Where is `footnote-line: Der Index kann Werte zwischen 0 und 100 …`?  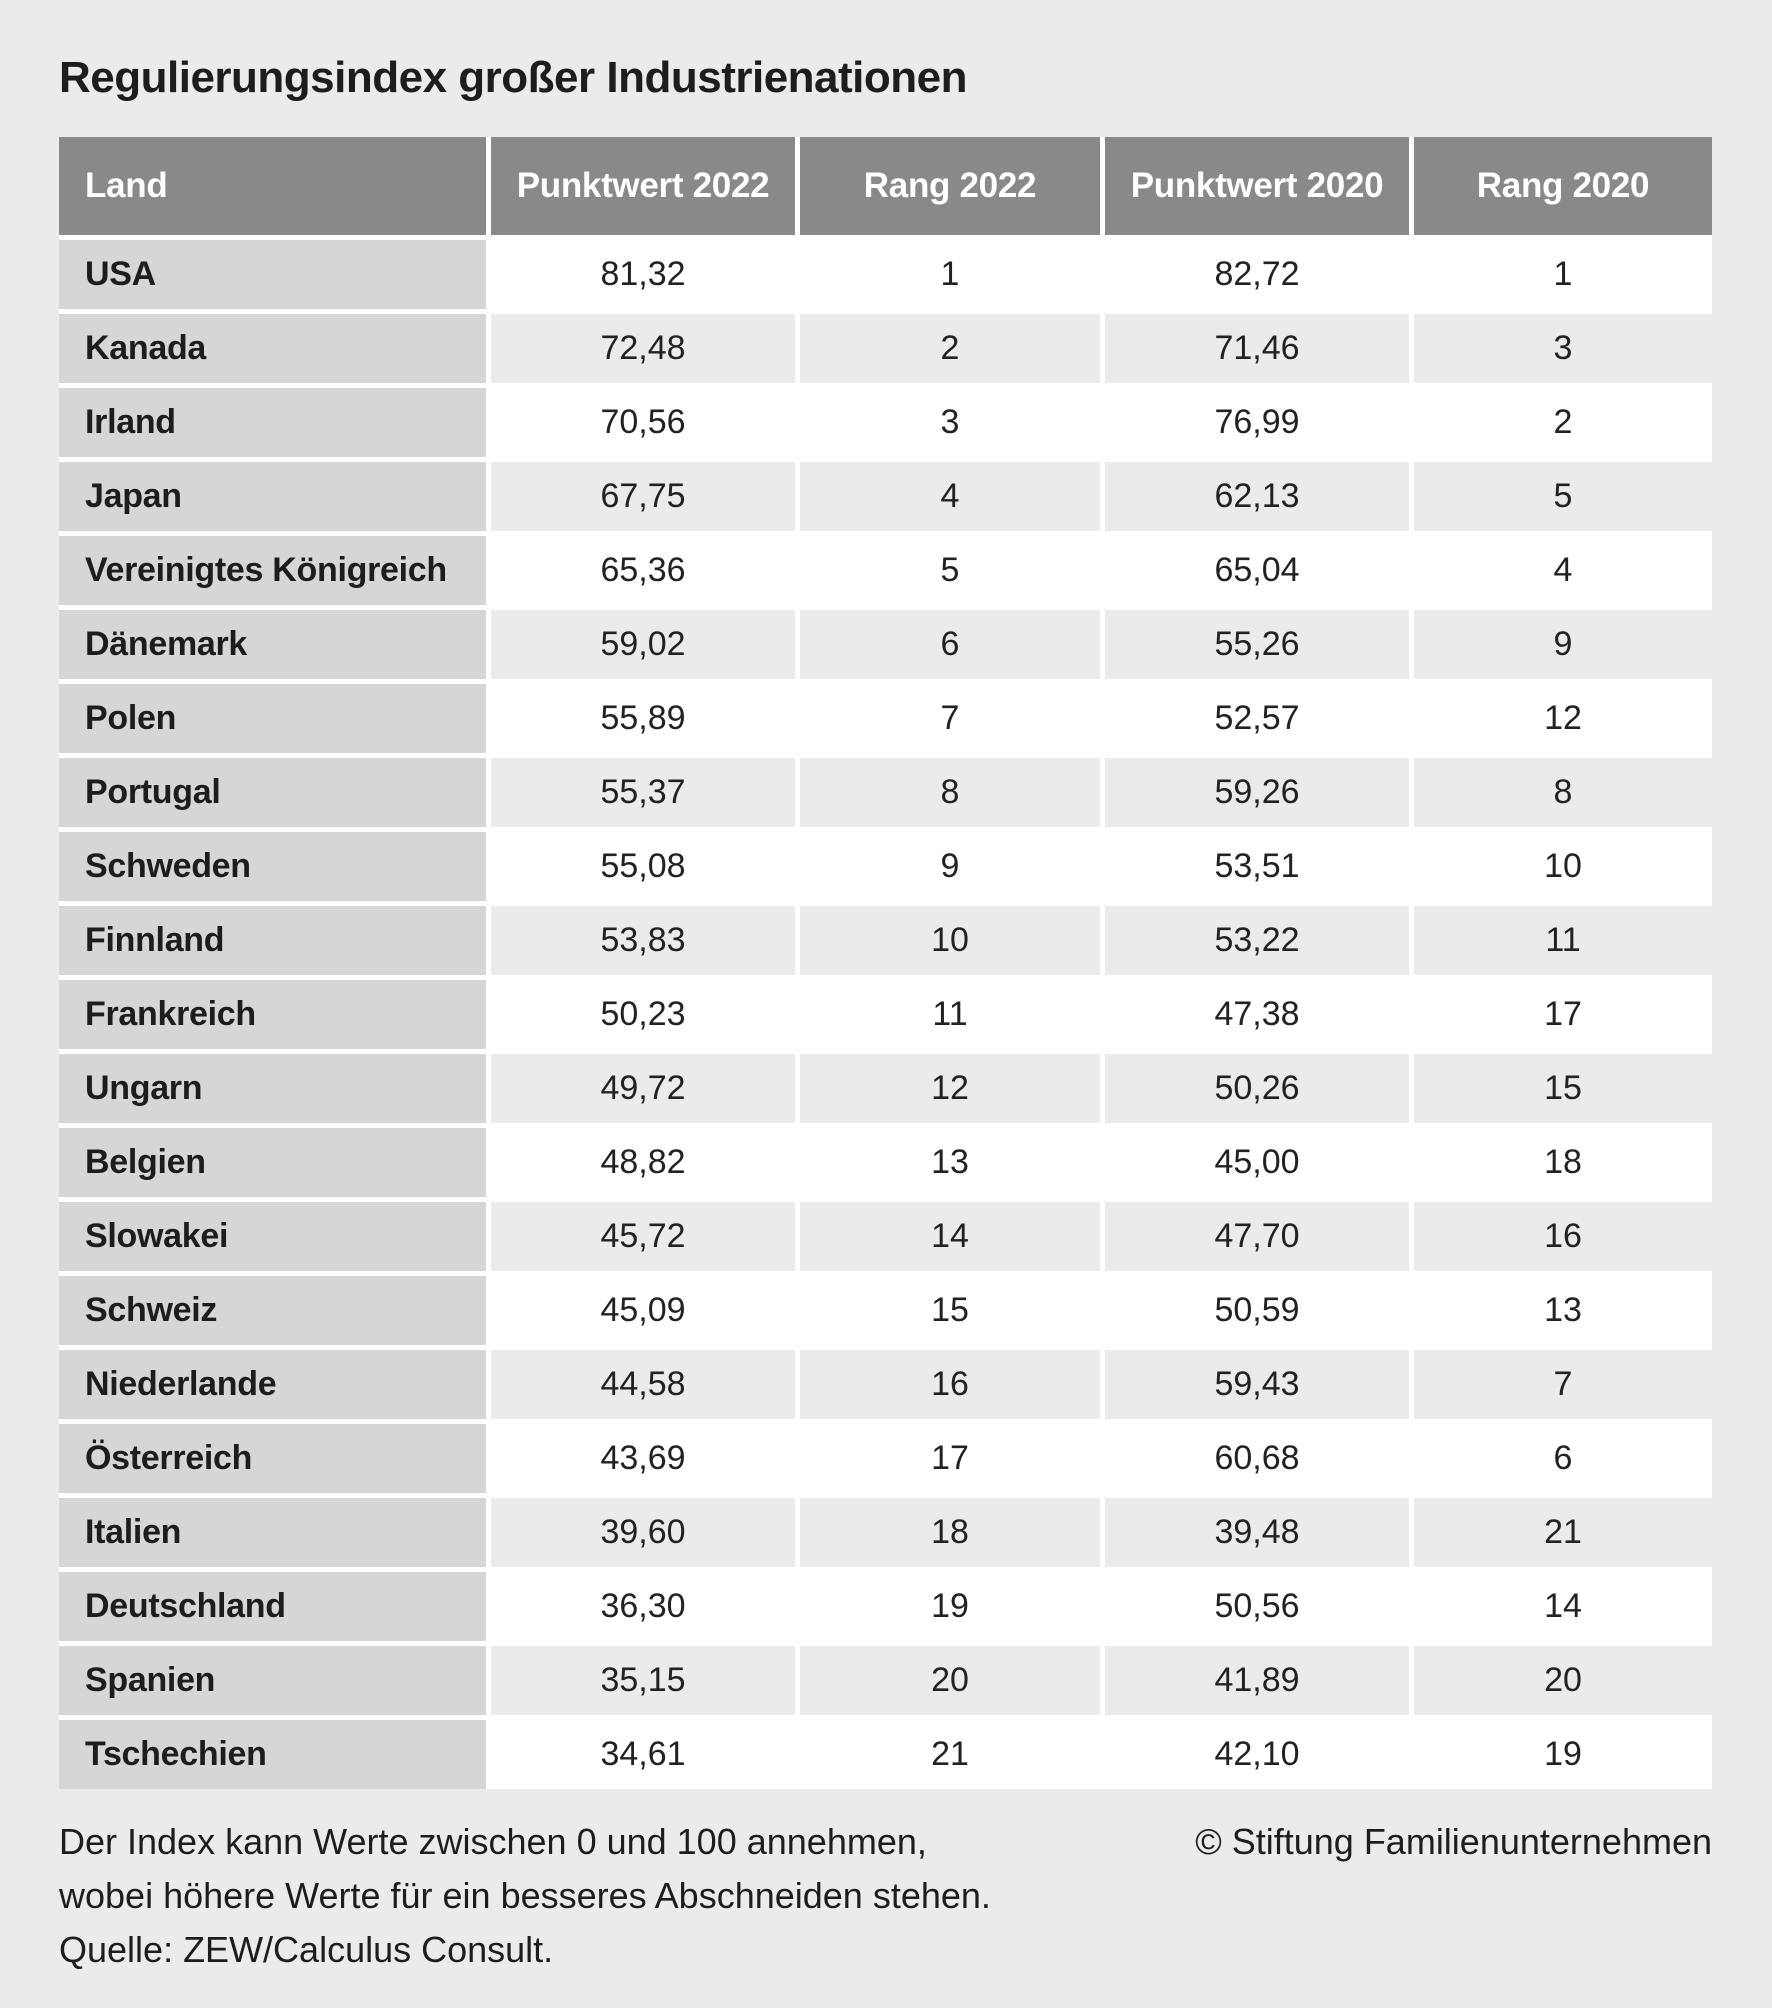
footnote-line: Der Index kann Werte zwischen 0 und 100 … is located at coordinates (493, 1841).